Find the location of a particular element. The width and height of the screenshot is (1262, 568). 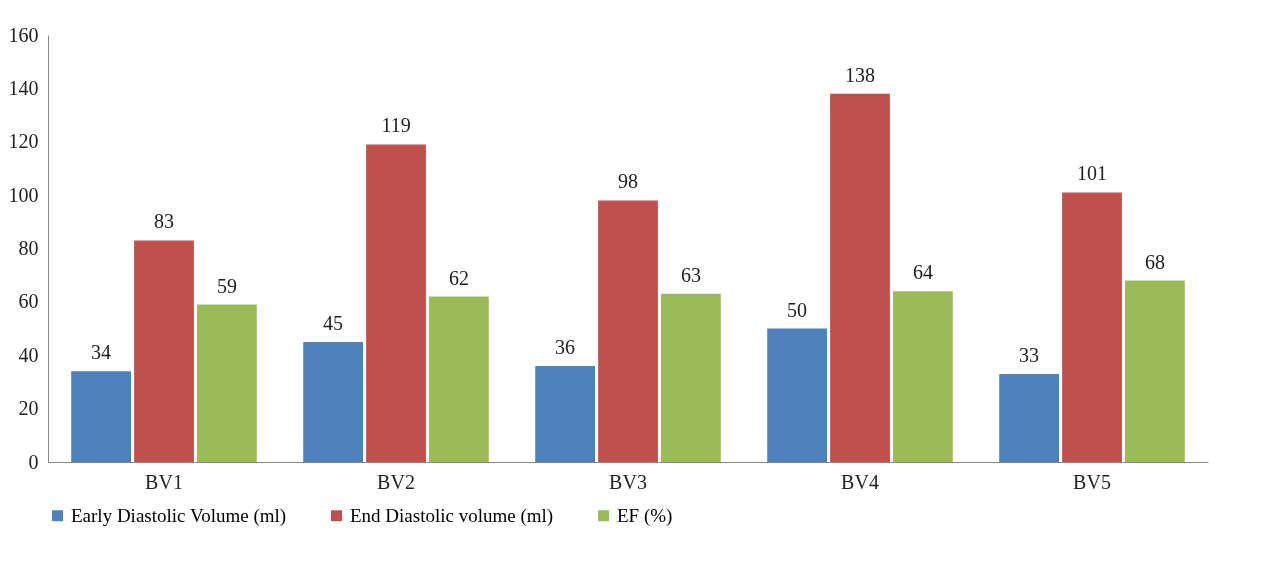

x-tick-label: BV5 is located at coordinates (1092, 481).